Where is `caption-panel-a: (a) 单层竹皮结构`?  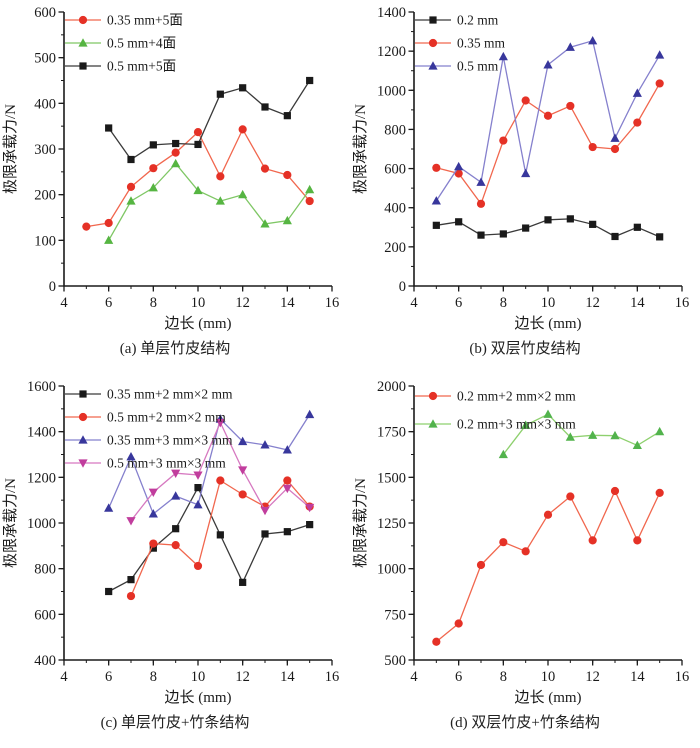 caption-panel-a: (a) 单层竹皮结构 is located at coordinates (175, 349).